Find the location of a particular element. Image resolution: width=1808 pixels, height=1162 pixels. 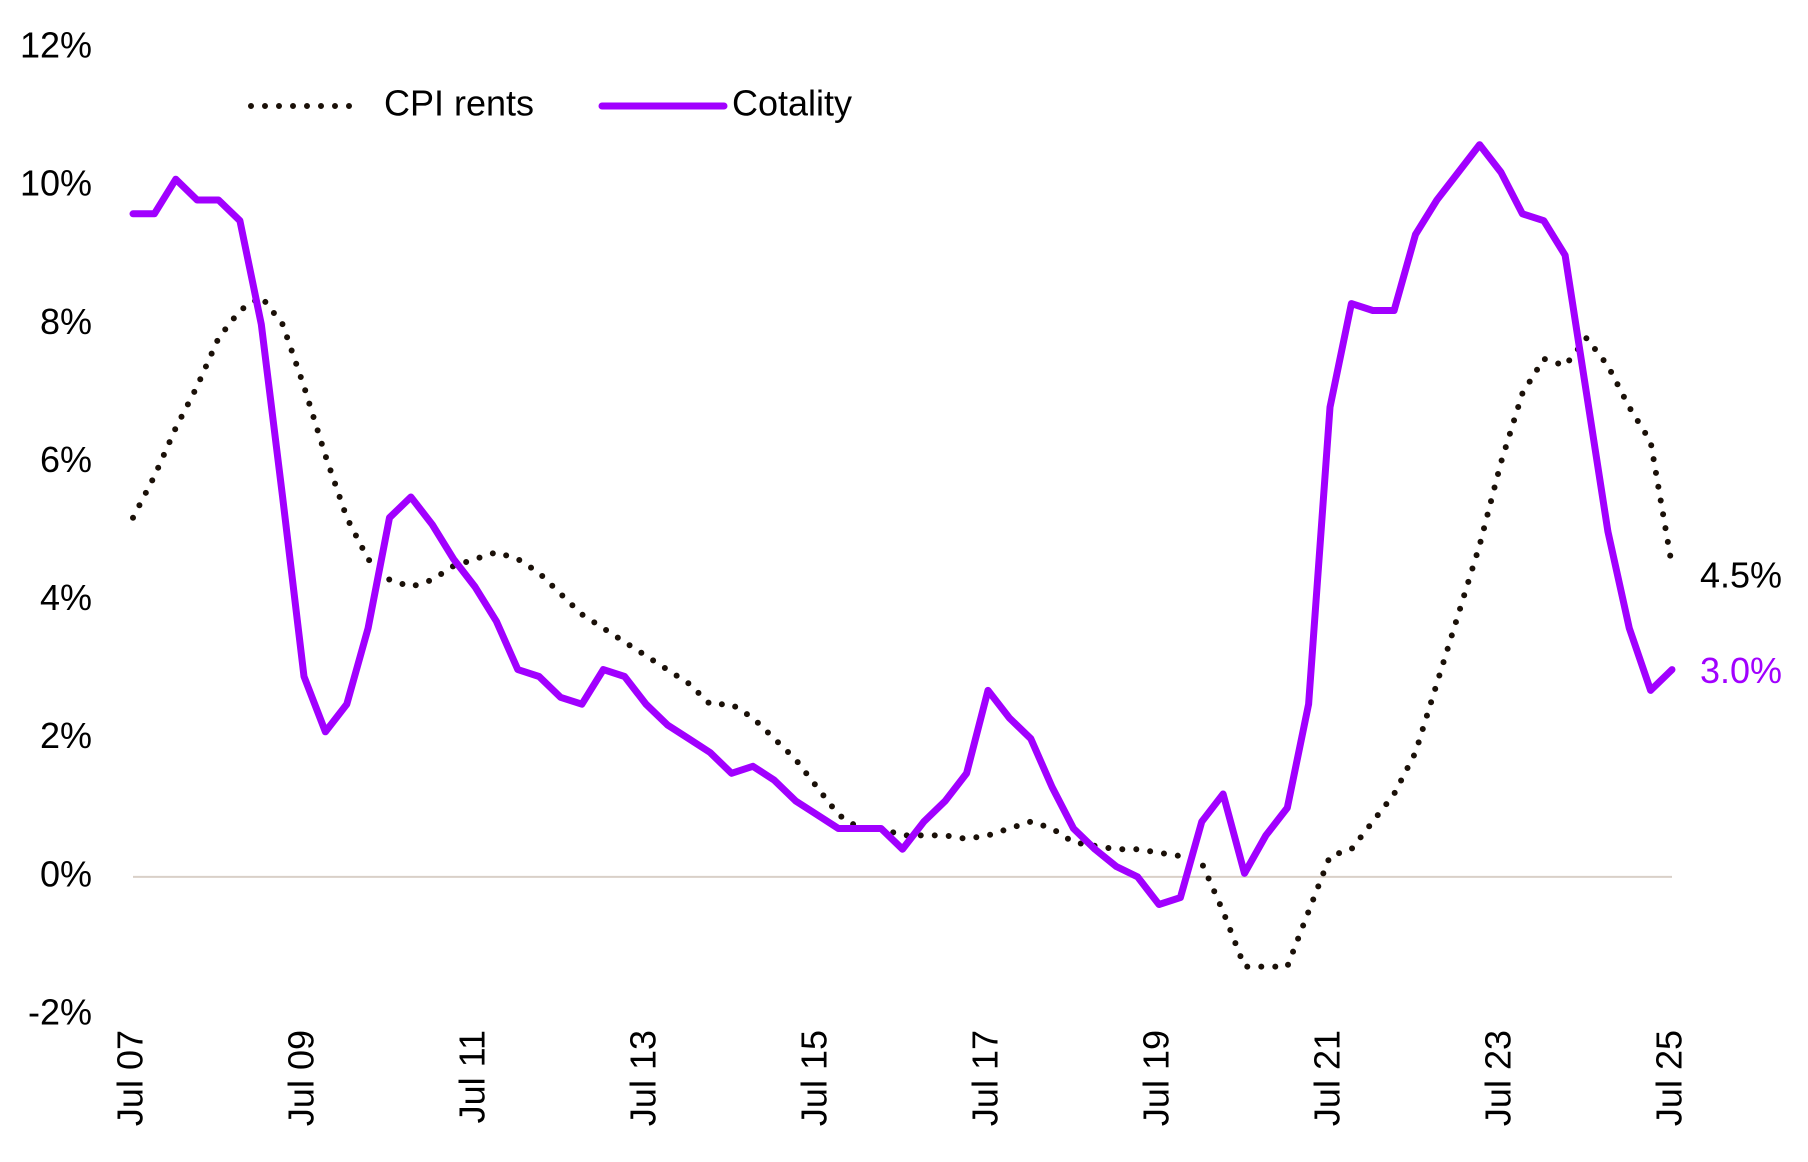

legend-label: CPI rents is located at coordinates (459, 103).